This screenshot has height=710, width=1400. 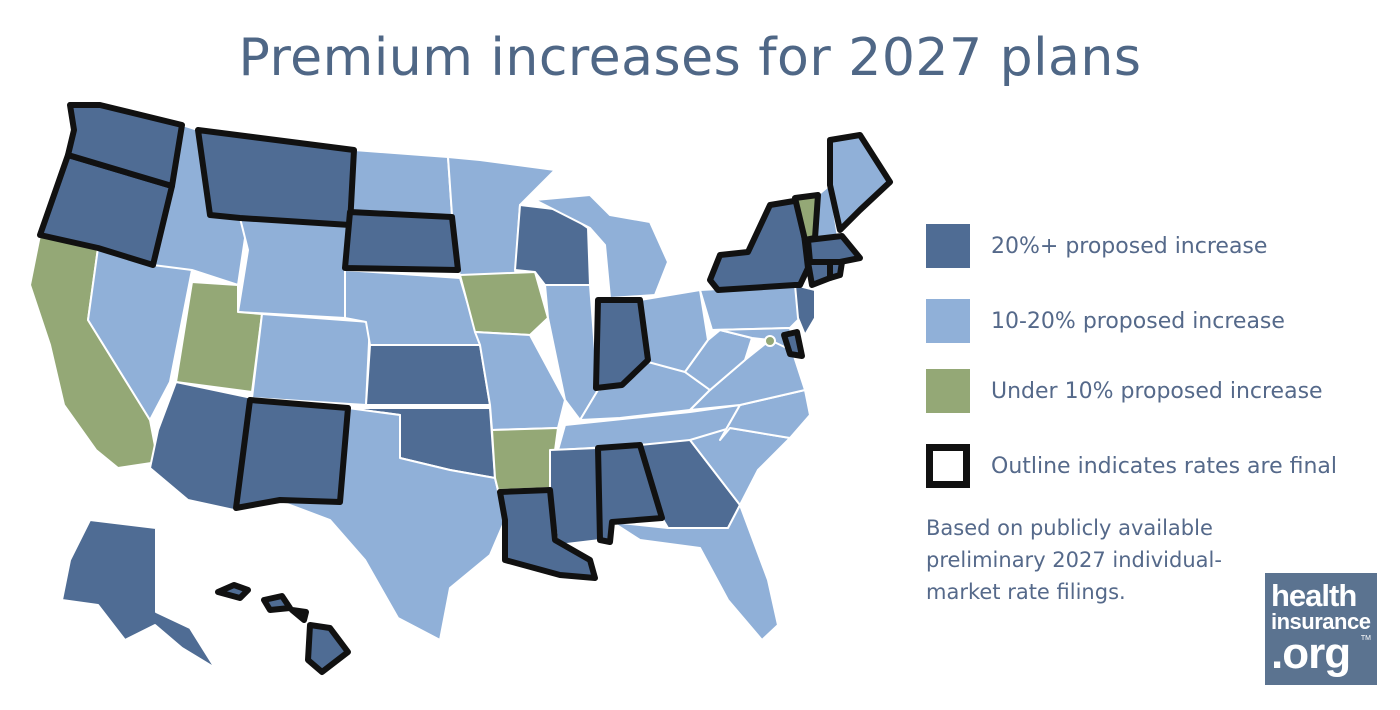 I want to click on legend-item-outline: Outline indicates rates are final, so click(x=1131, y=466).